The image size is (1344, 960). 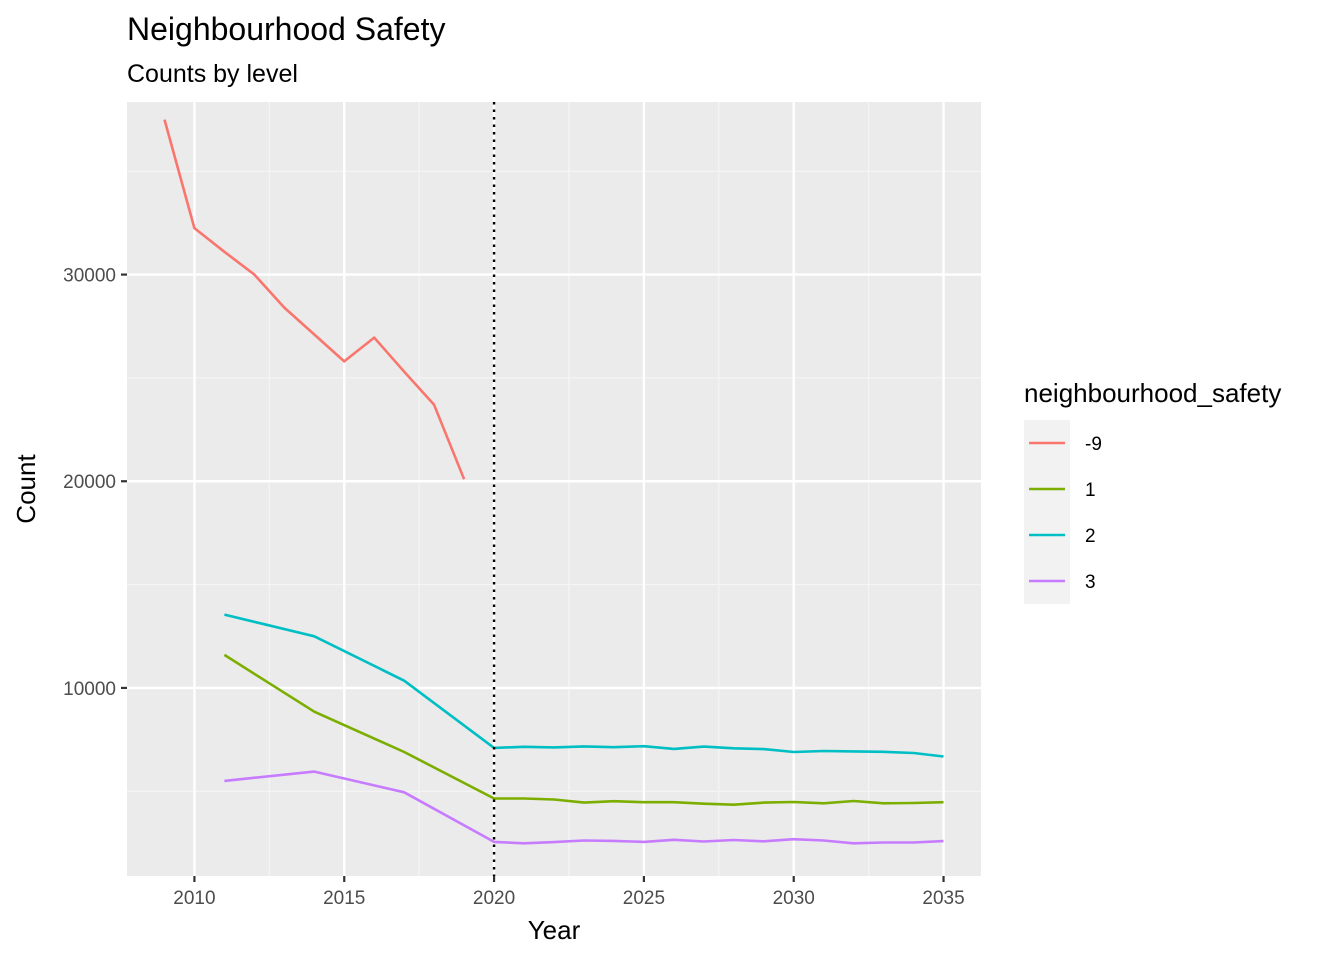 I want to click on legend-key-background, so click(x=1047, y=512).